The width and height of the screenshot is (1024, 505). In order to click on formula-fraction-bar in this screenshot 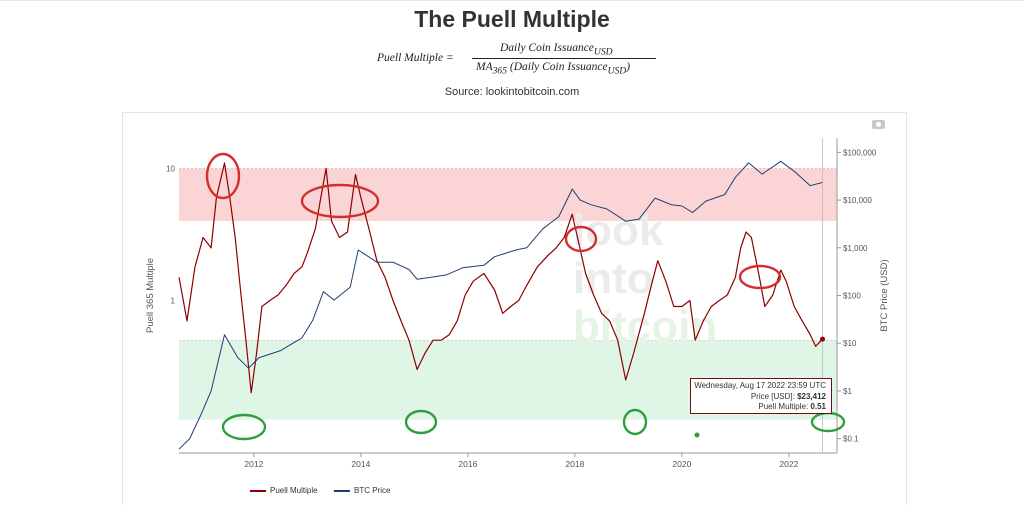, I will do `click(564, 58)`.